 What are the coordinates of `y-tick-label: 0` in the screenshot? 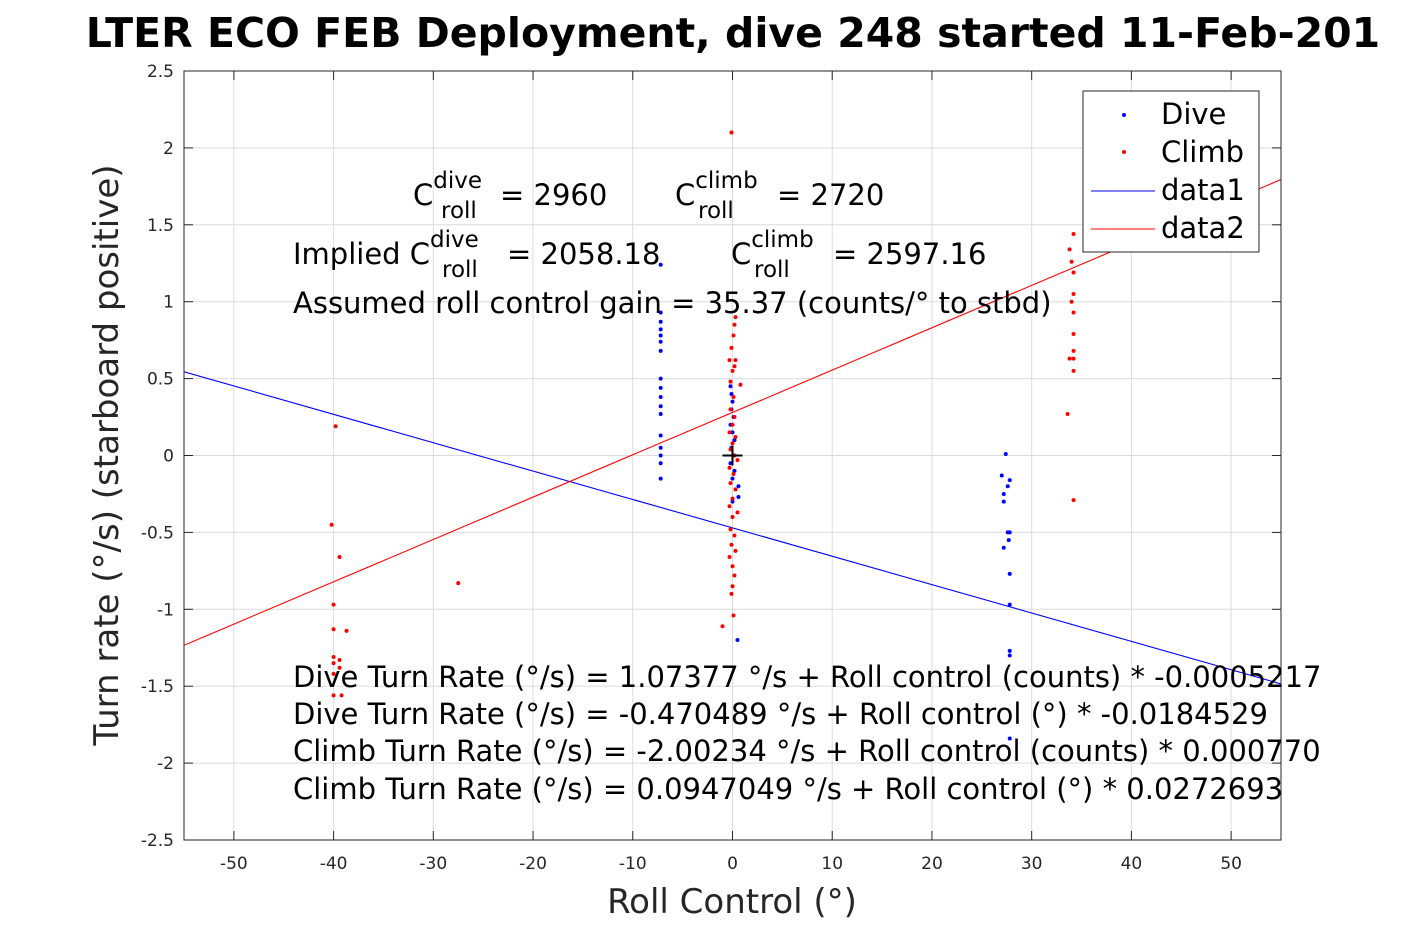 It's located at (168, 457).